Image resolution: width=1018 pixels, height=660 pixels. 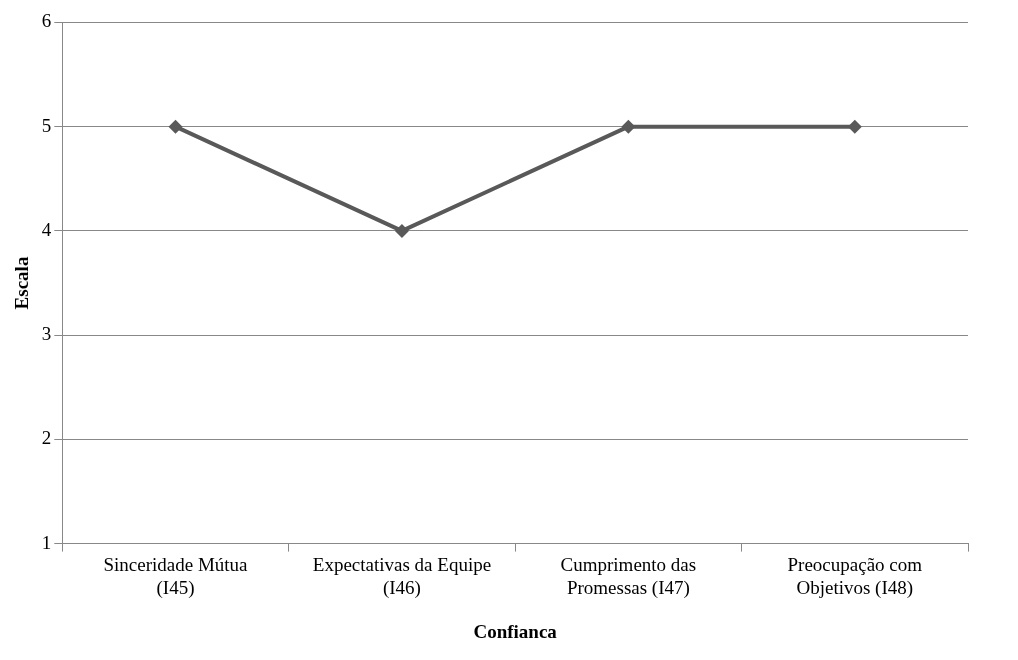 What do you see at coordinates (46, 21) in the screenshot?
I see `y-tick-label: 6` at bounding box center [46, 21].